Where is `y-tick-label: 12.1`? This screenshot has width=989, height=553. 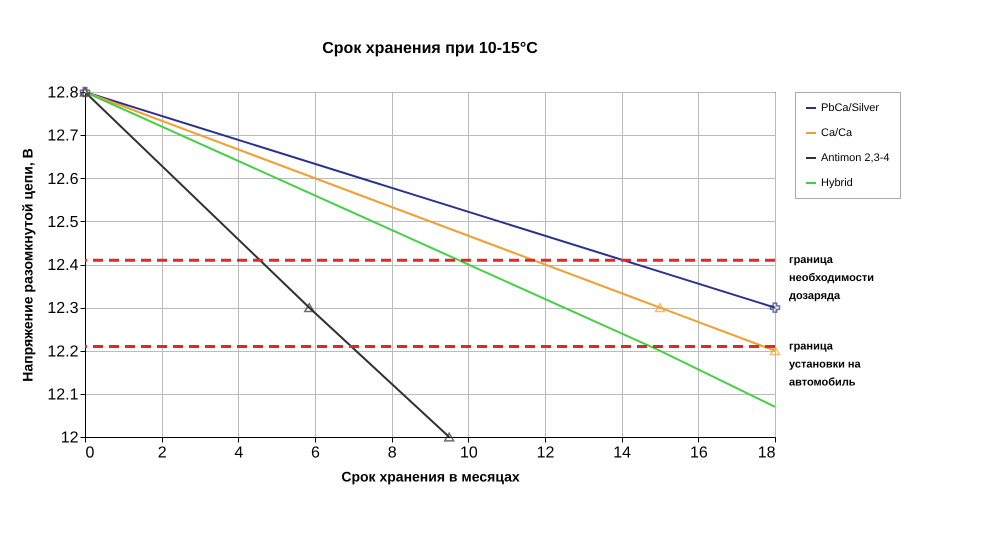 y-tick-label: 12.1 is located at coordinates (63, 395).